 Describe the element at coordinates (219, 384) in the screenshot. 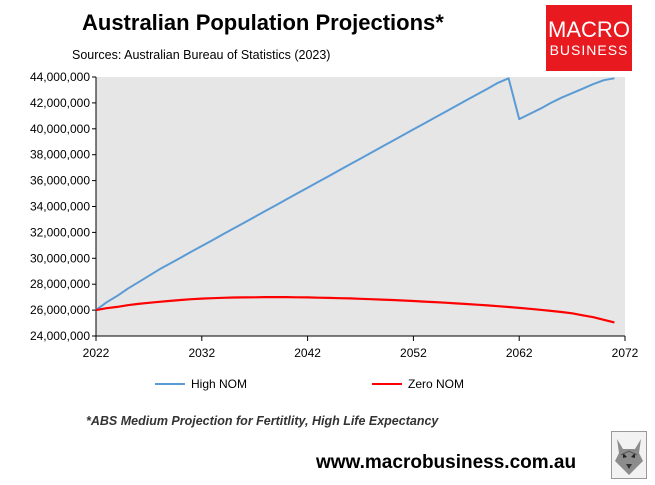

I see `legend-label-high-nom: High NOM` at that location.